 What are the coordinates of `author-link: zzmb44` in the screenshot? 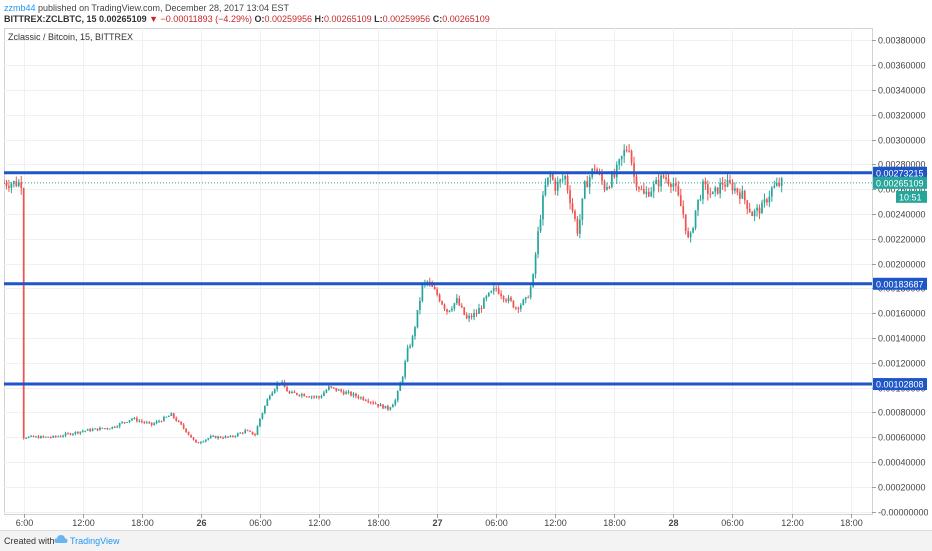 It's located at (20, 8).